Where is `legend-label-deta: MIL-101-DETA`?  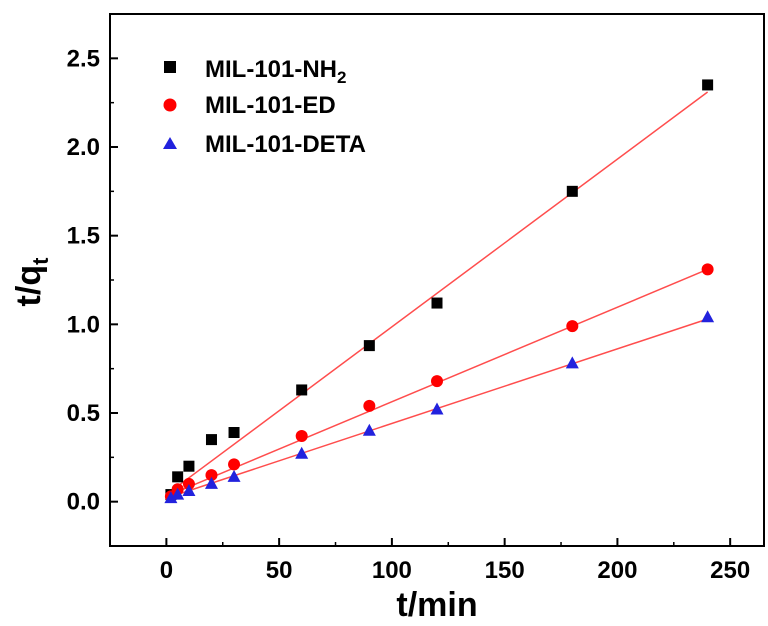 legend-label-deta: MIL-101-DETA is located at coordinates (285, 144).